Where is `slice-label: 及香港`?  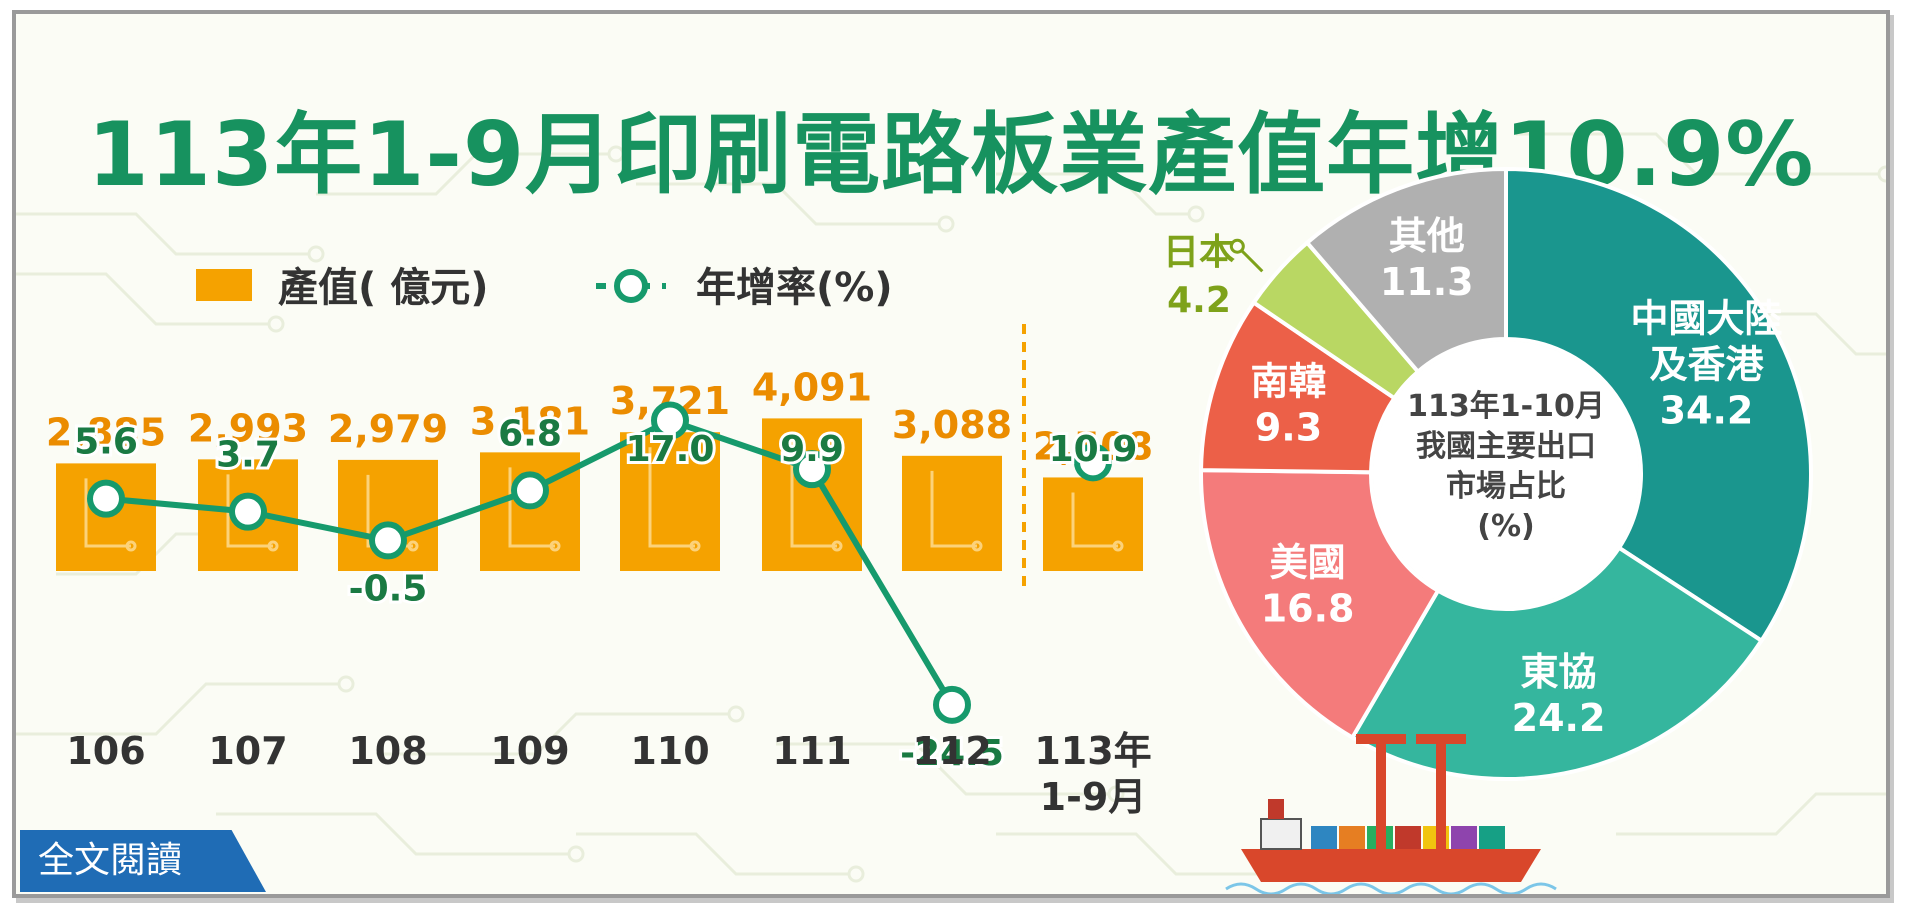 slice-label: 及香港 is located at coordinates (1706, 364).